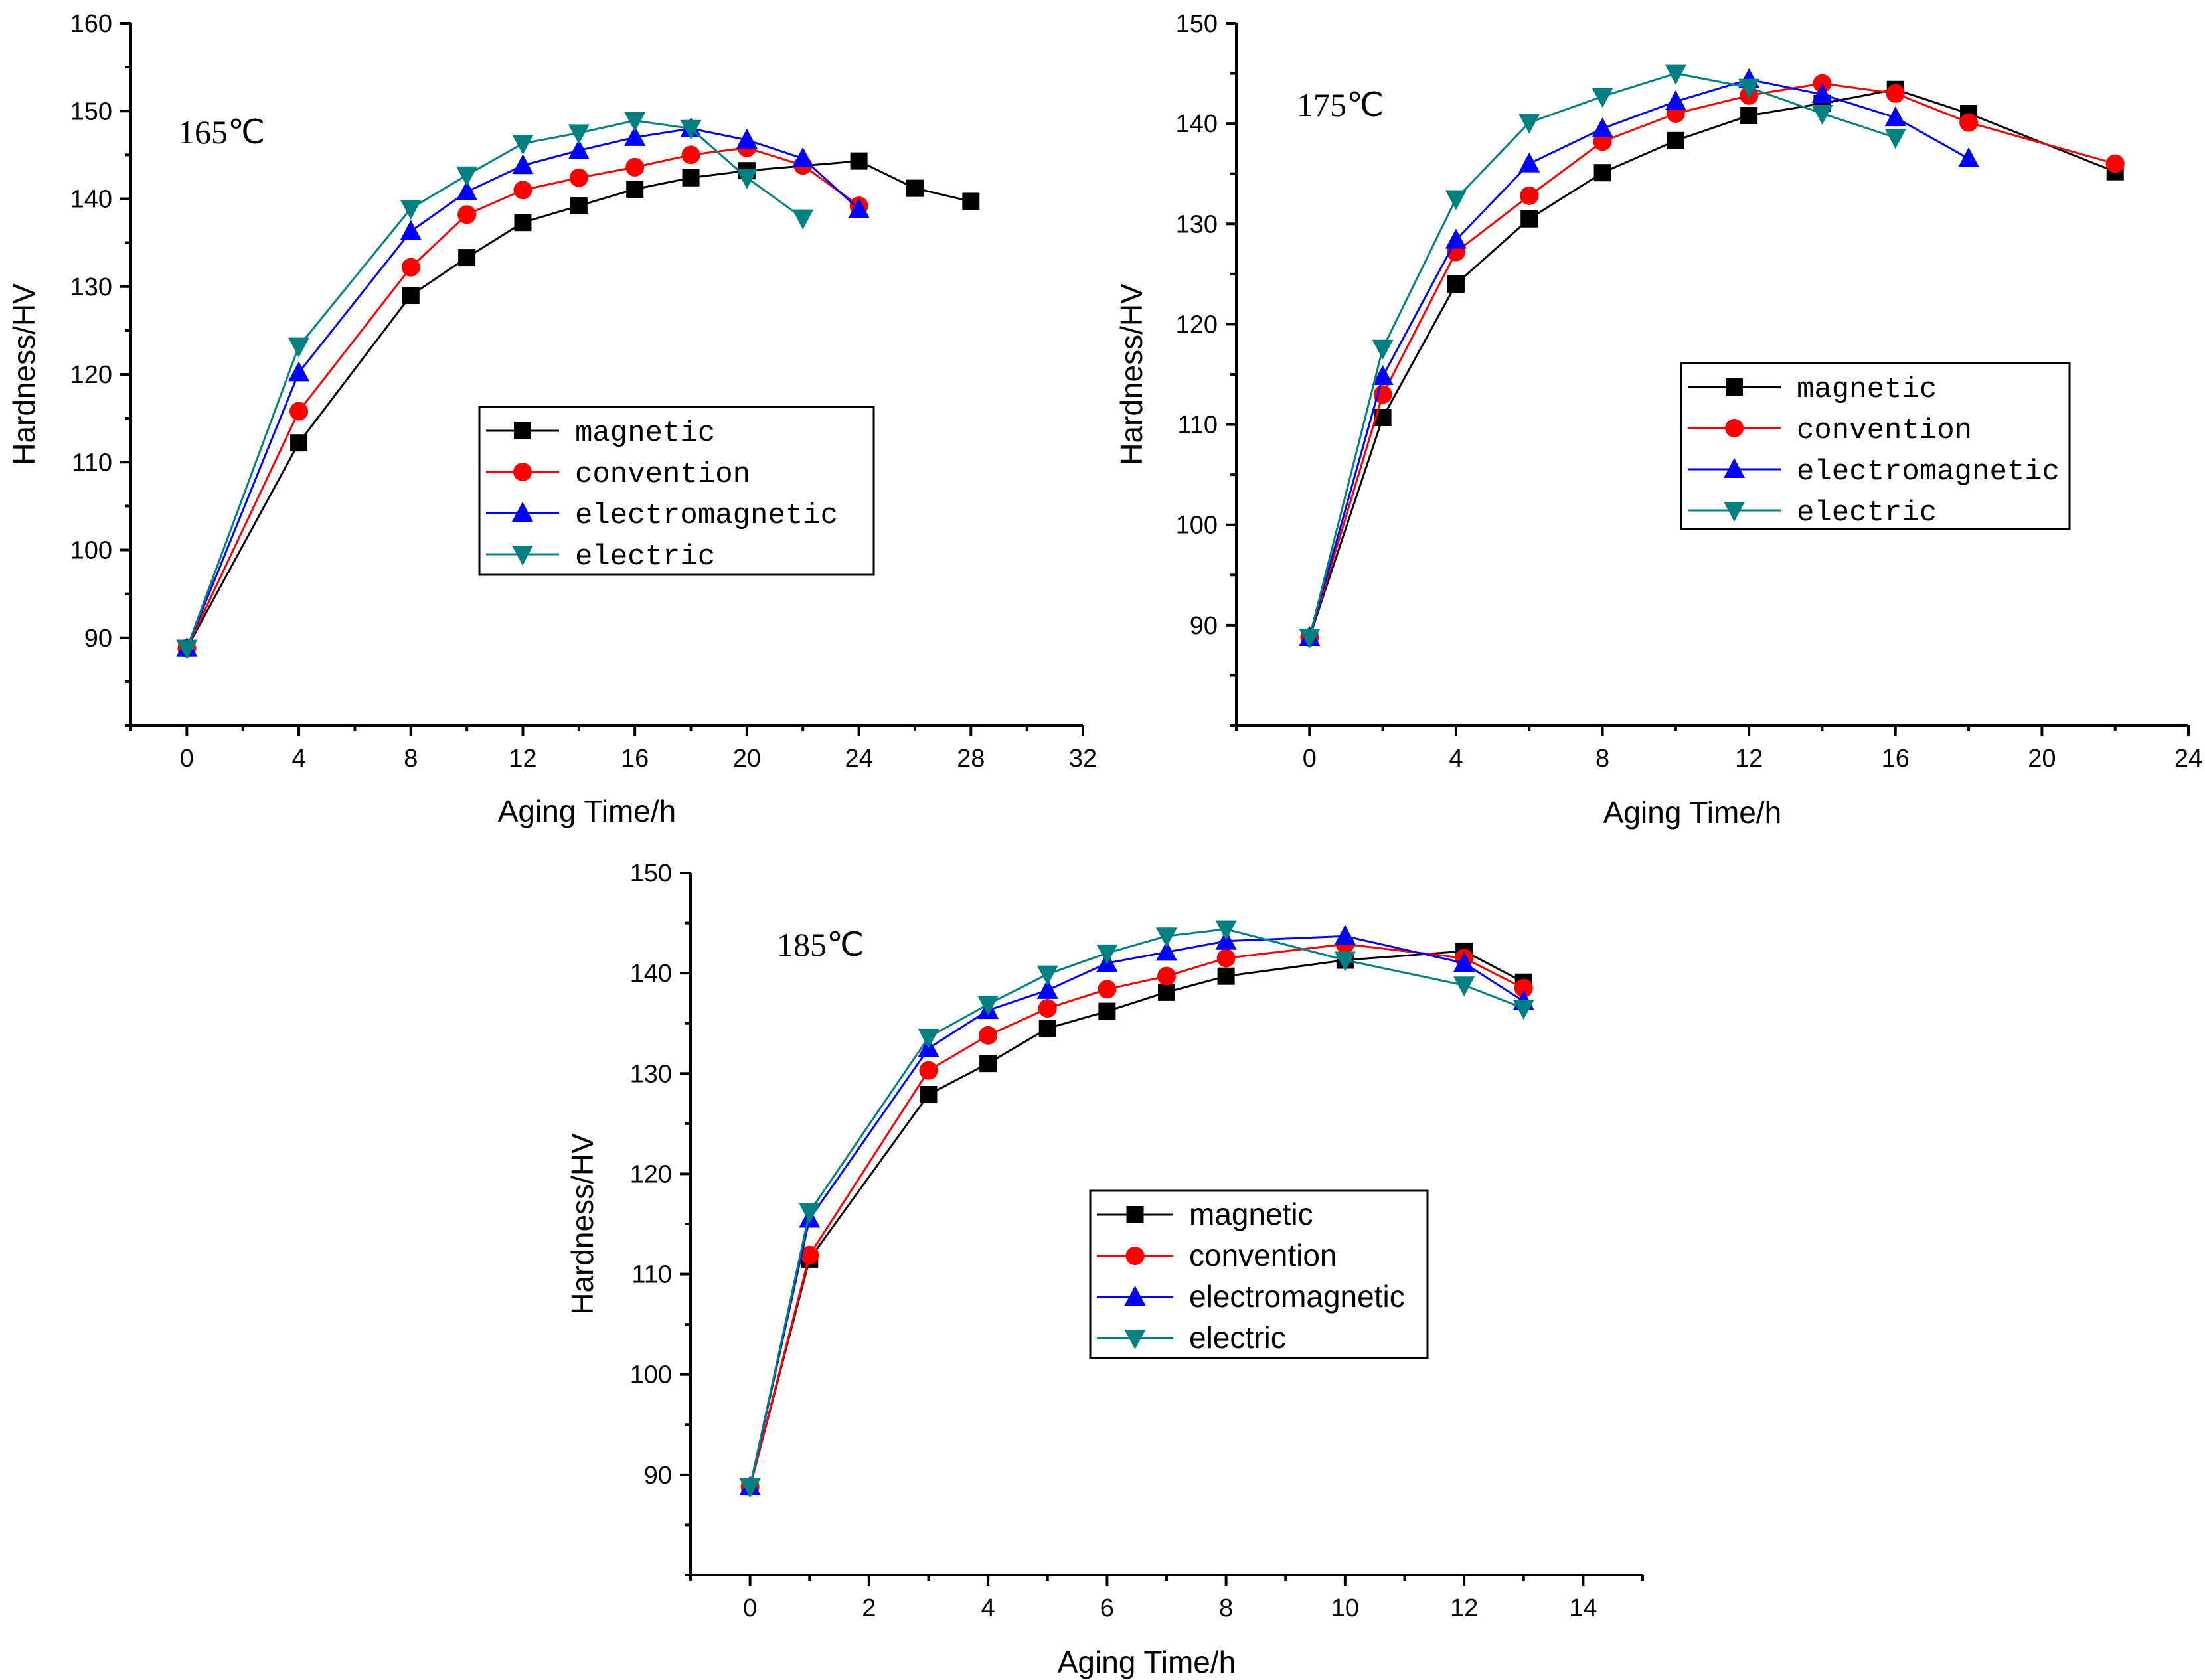 The image size is (2205, 1680). What do you see at coordinates (91, 111) in the screenshot?
I see `y-tick-label: 150` at bounding box center [91, 111].